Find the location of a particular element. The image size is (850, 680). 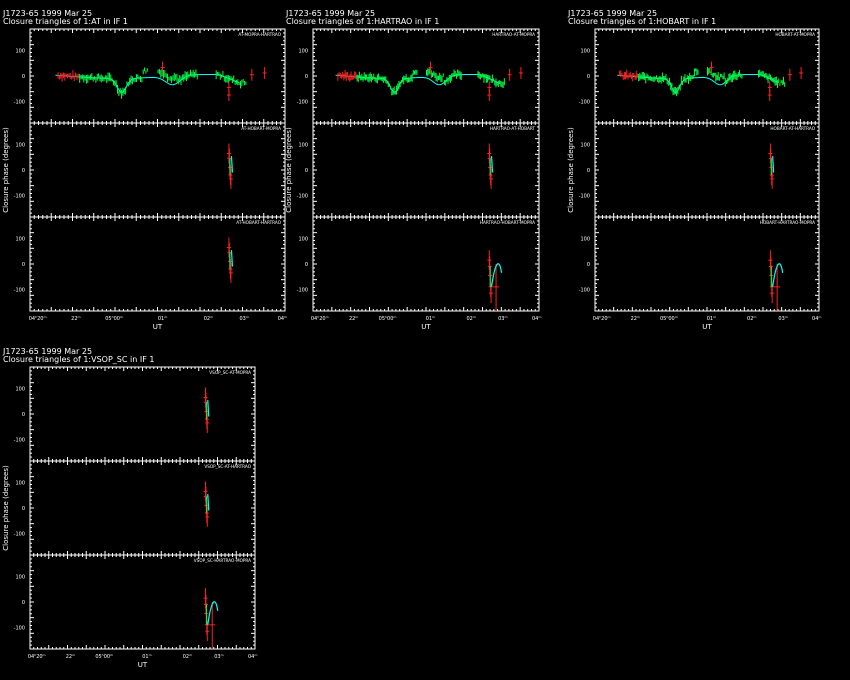

panel-3: 100 0 -100 HARTRAO-HOBART-MOPRA is located at coordinates (418, 264).